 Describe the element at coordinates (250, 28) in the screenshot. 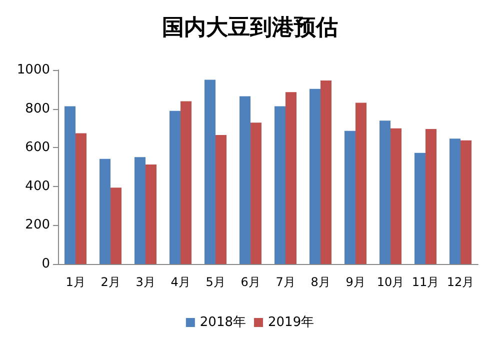

I see `chart-title: 国内大豆到港预估` at that location.